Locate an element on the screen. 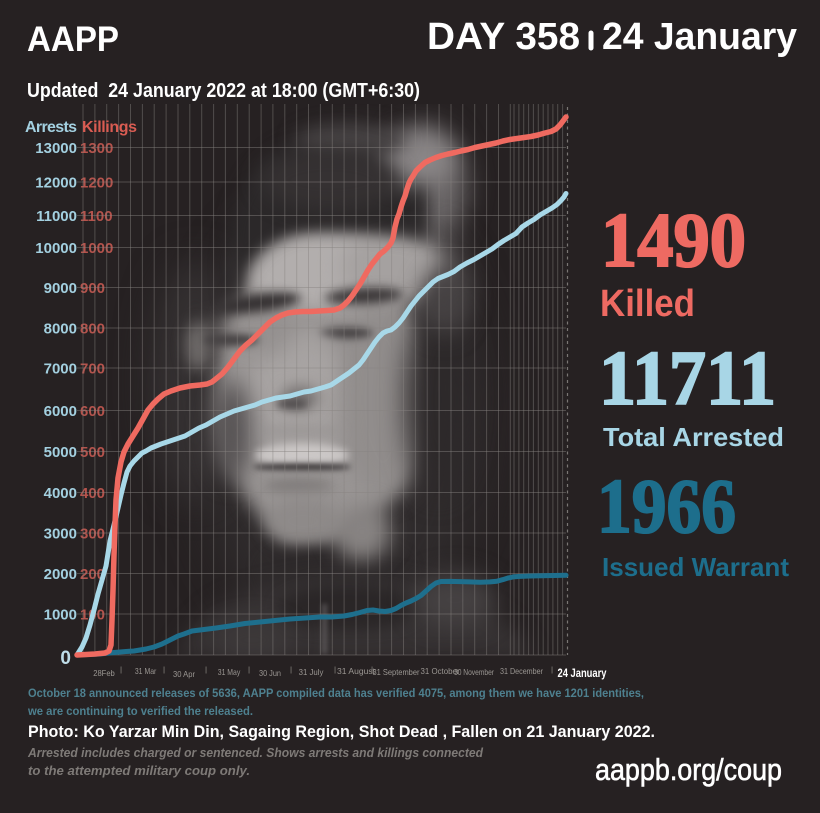  svg-text: 1100 is located at coordinates (96, 216).